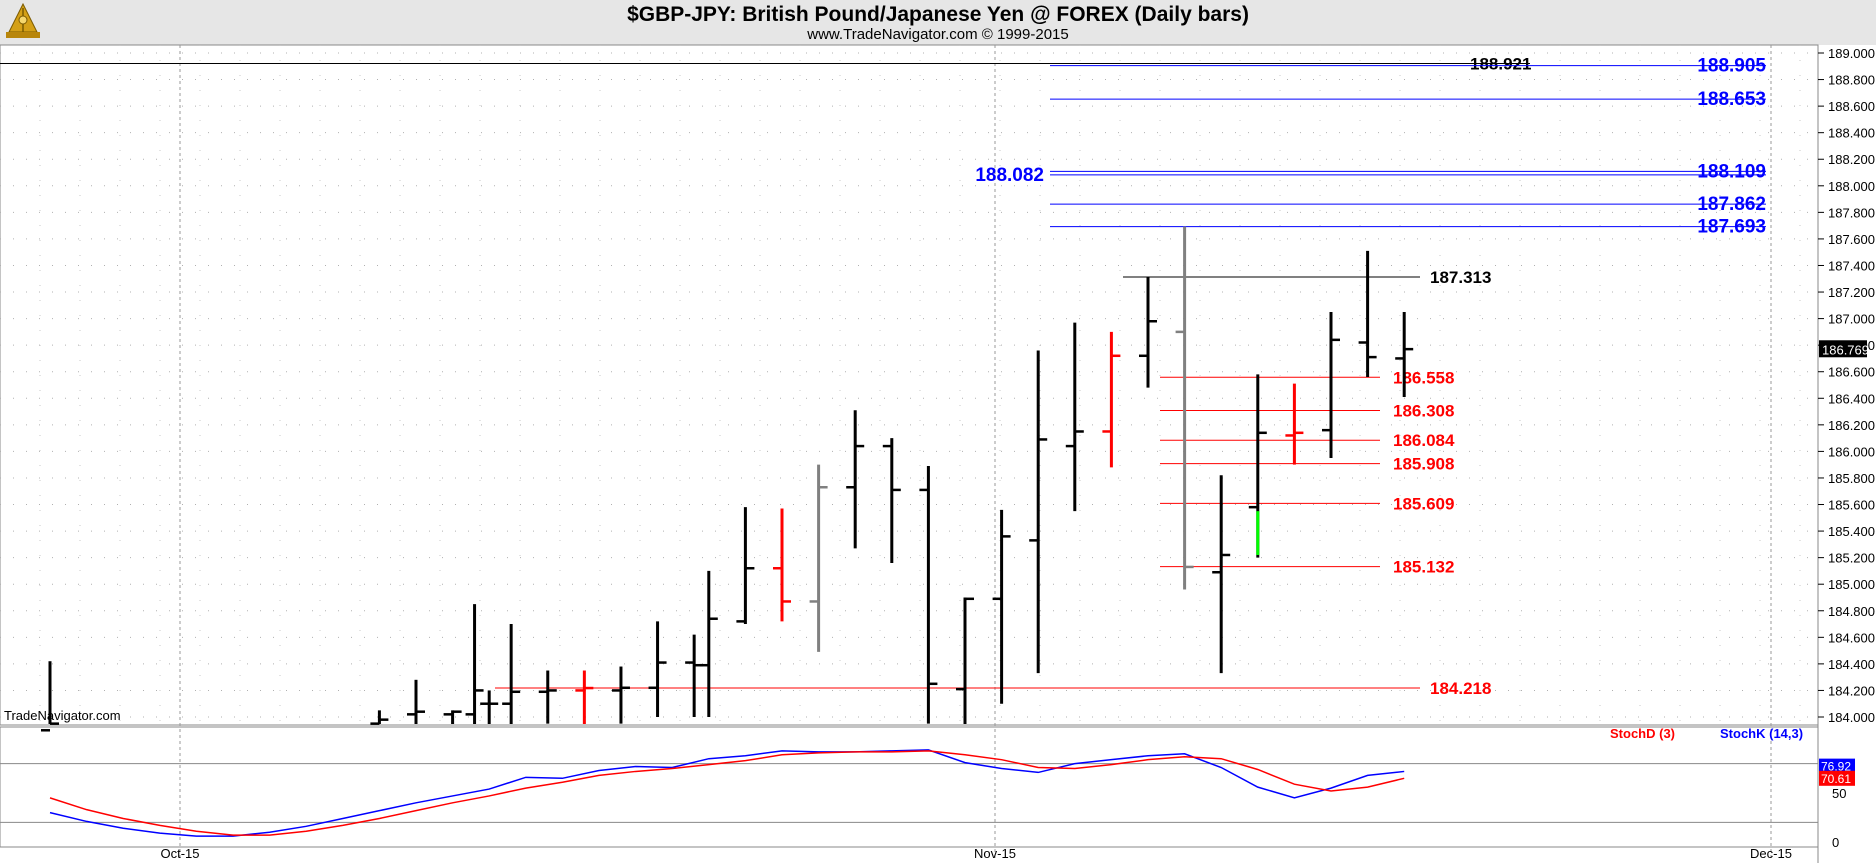  I want to click on price-tick-label: 186.400, so click(1851, 398).